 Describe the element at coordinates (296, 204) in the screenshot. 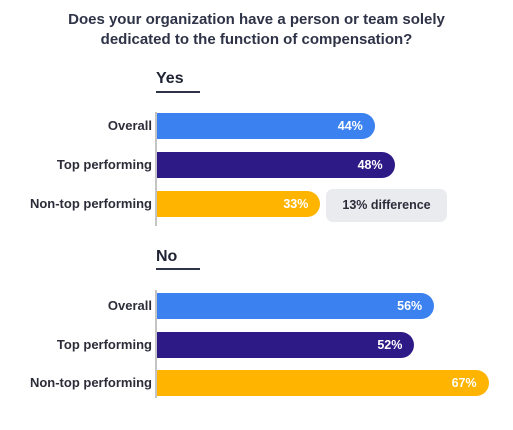

I see `data-label-yes-non-top-performing: 33%` at that location.